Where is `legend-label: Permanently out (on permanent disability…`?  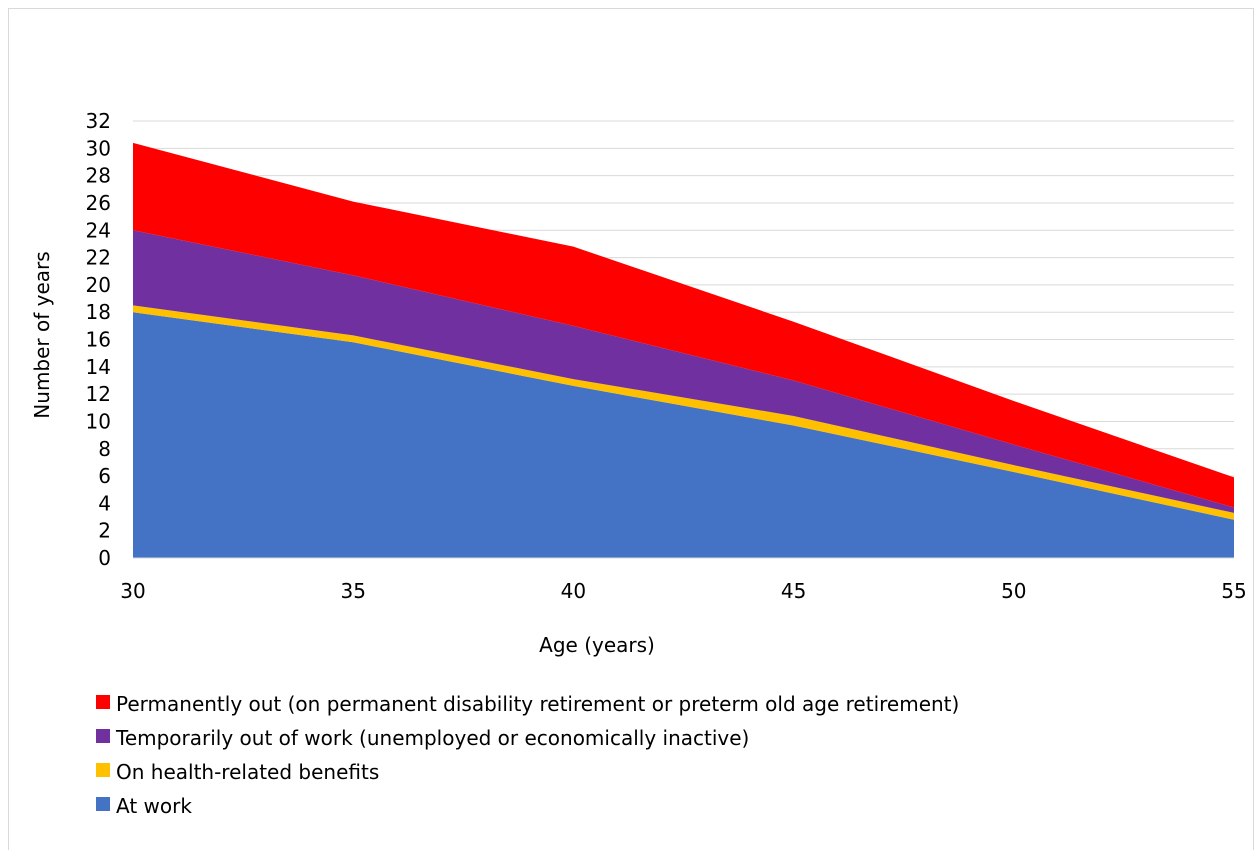 legend-label: Permanently out (on permanent disability… is located at coordinates (537, 704).